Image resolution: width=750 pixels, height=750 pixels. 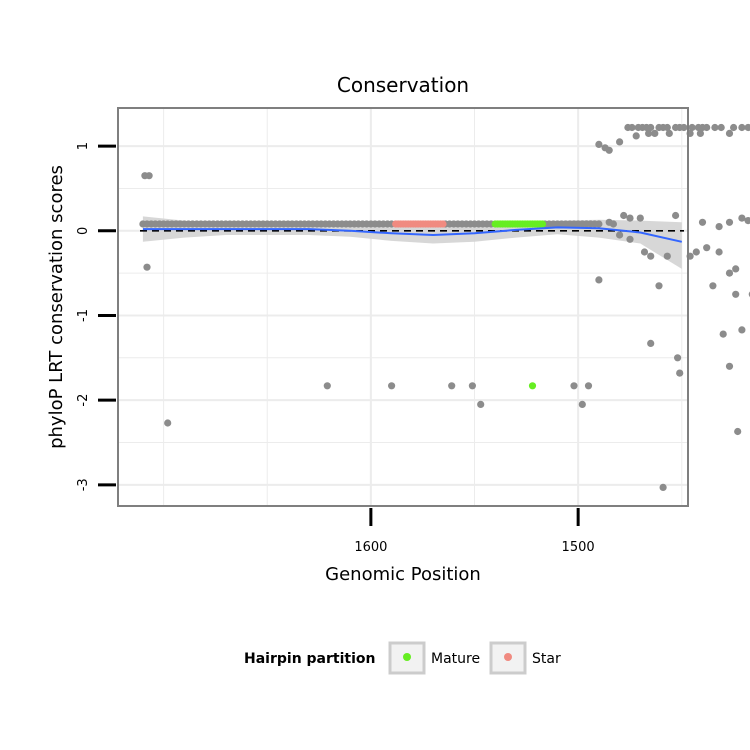 What do you see at coordinates (455, 659) in the screenshot?
I see `legend-label-mature: Mature` at bounding box center [455, 659].